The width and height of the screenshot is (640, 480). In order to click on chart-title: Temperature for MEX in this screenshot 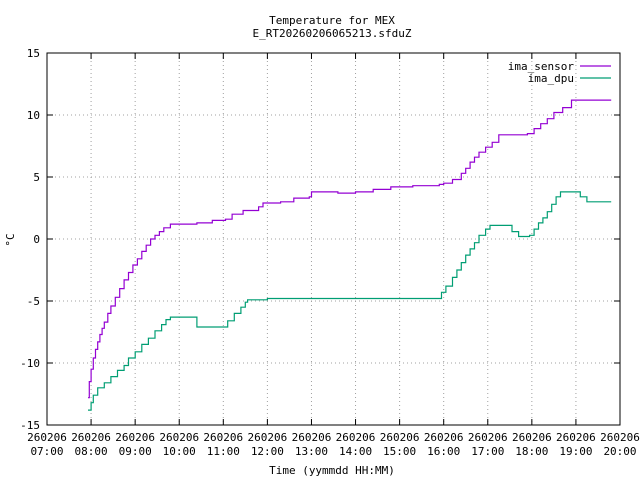, I will do `click(332, 20)`.